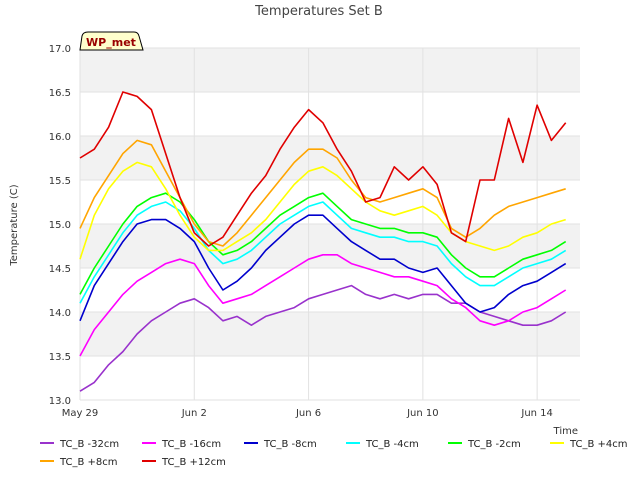 This screenshot has width=640, height=484. I want to click on y-tick-label: 17.0, so click(60, 49).